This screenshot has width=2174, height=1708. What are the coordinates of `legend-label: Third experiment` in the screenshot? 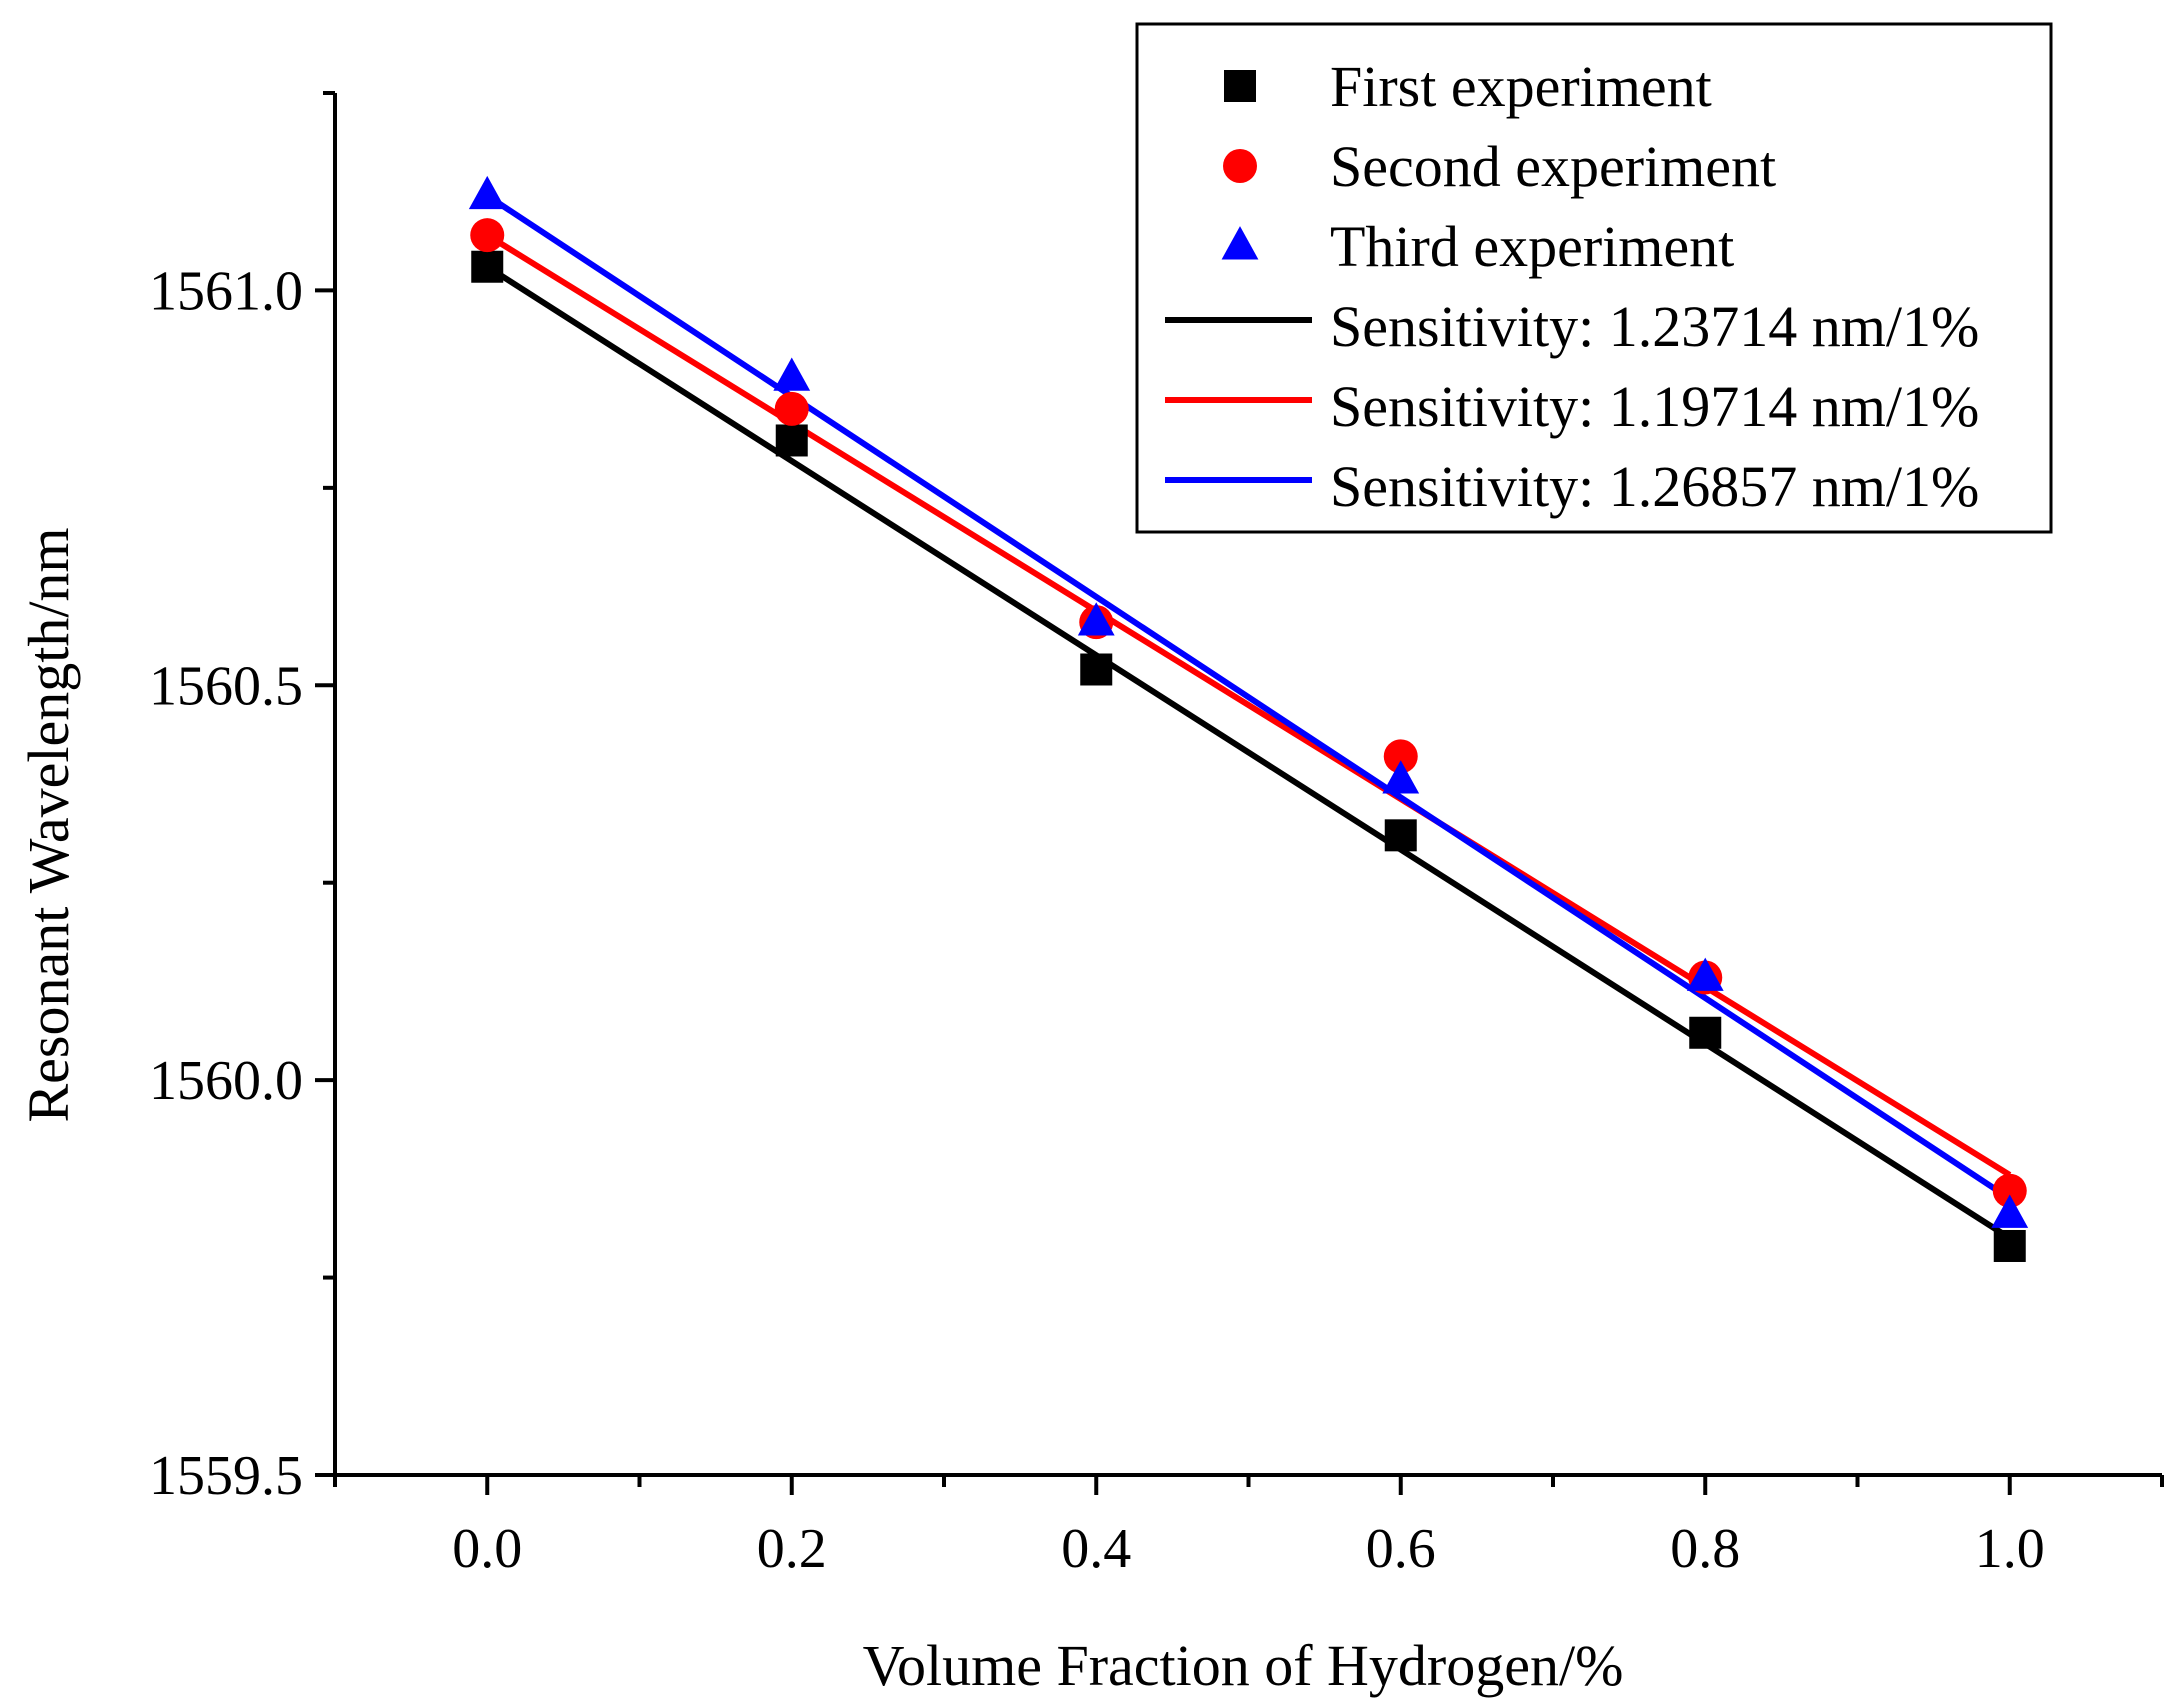 It's located at (1532, 246).